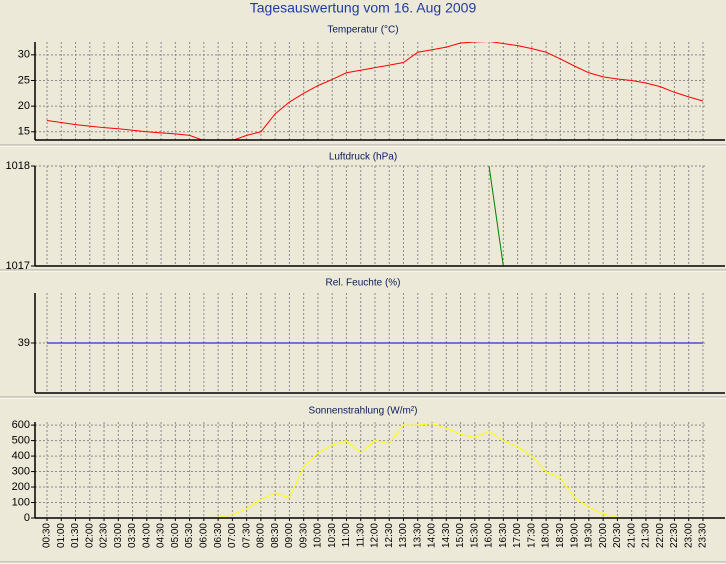  Describe the element at coordinates (21, 440) in the screenshot. I see `y-tick-label: 500` at that location.